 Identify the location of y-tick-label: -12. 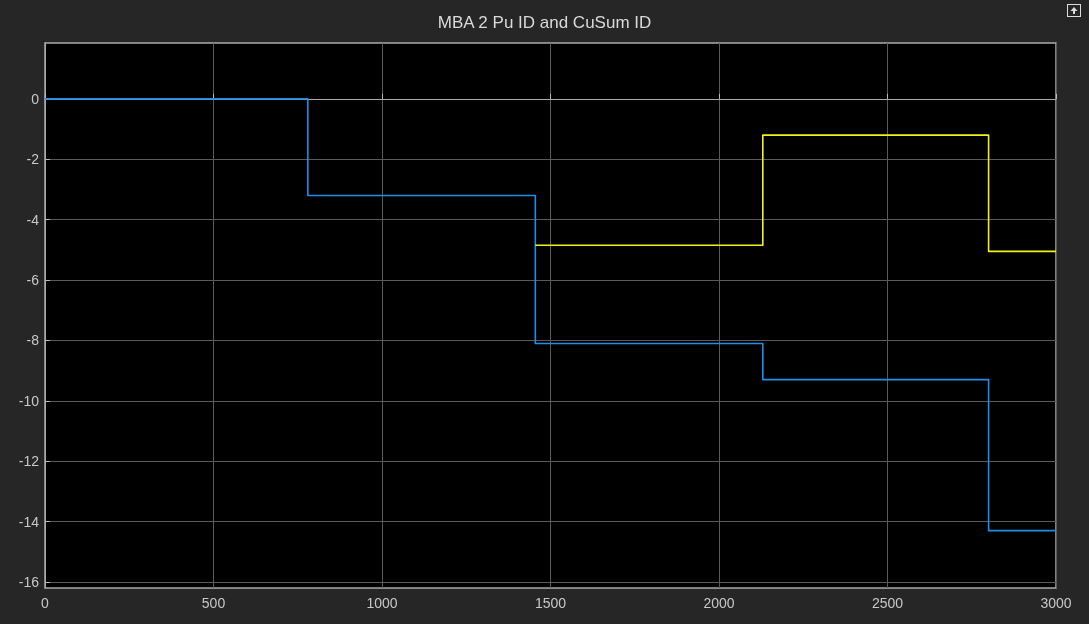
(29, 461).